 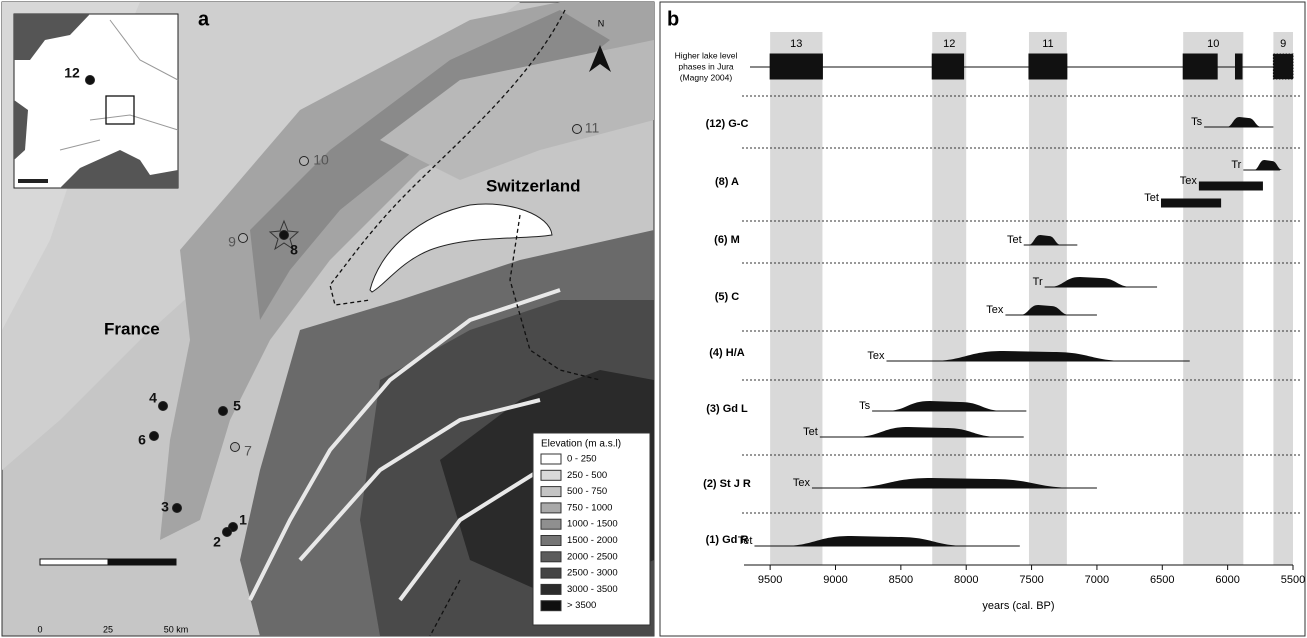 What do you see at coordinates (966, 580) in the screenshot?
I see `x-tick-label: 8000` at bounding box center [966, 580].